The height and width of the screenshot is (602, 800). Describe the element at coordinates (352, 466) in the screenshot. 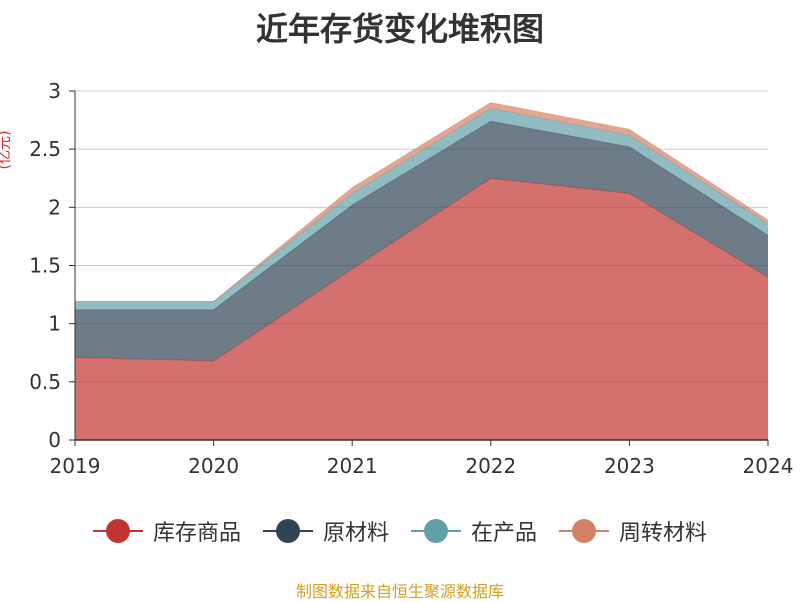

I see `x-tick-label: 2021` at that location.